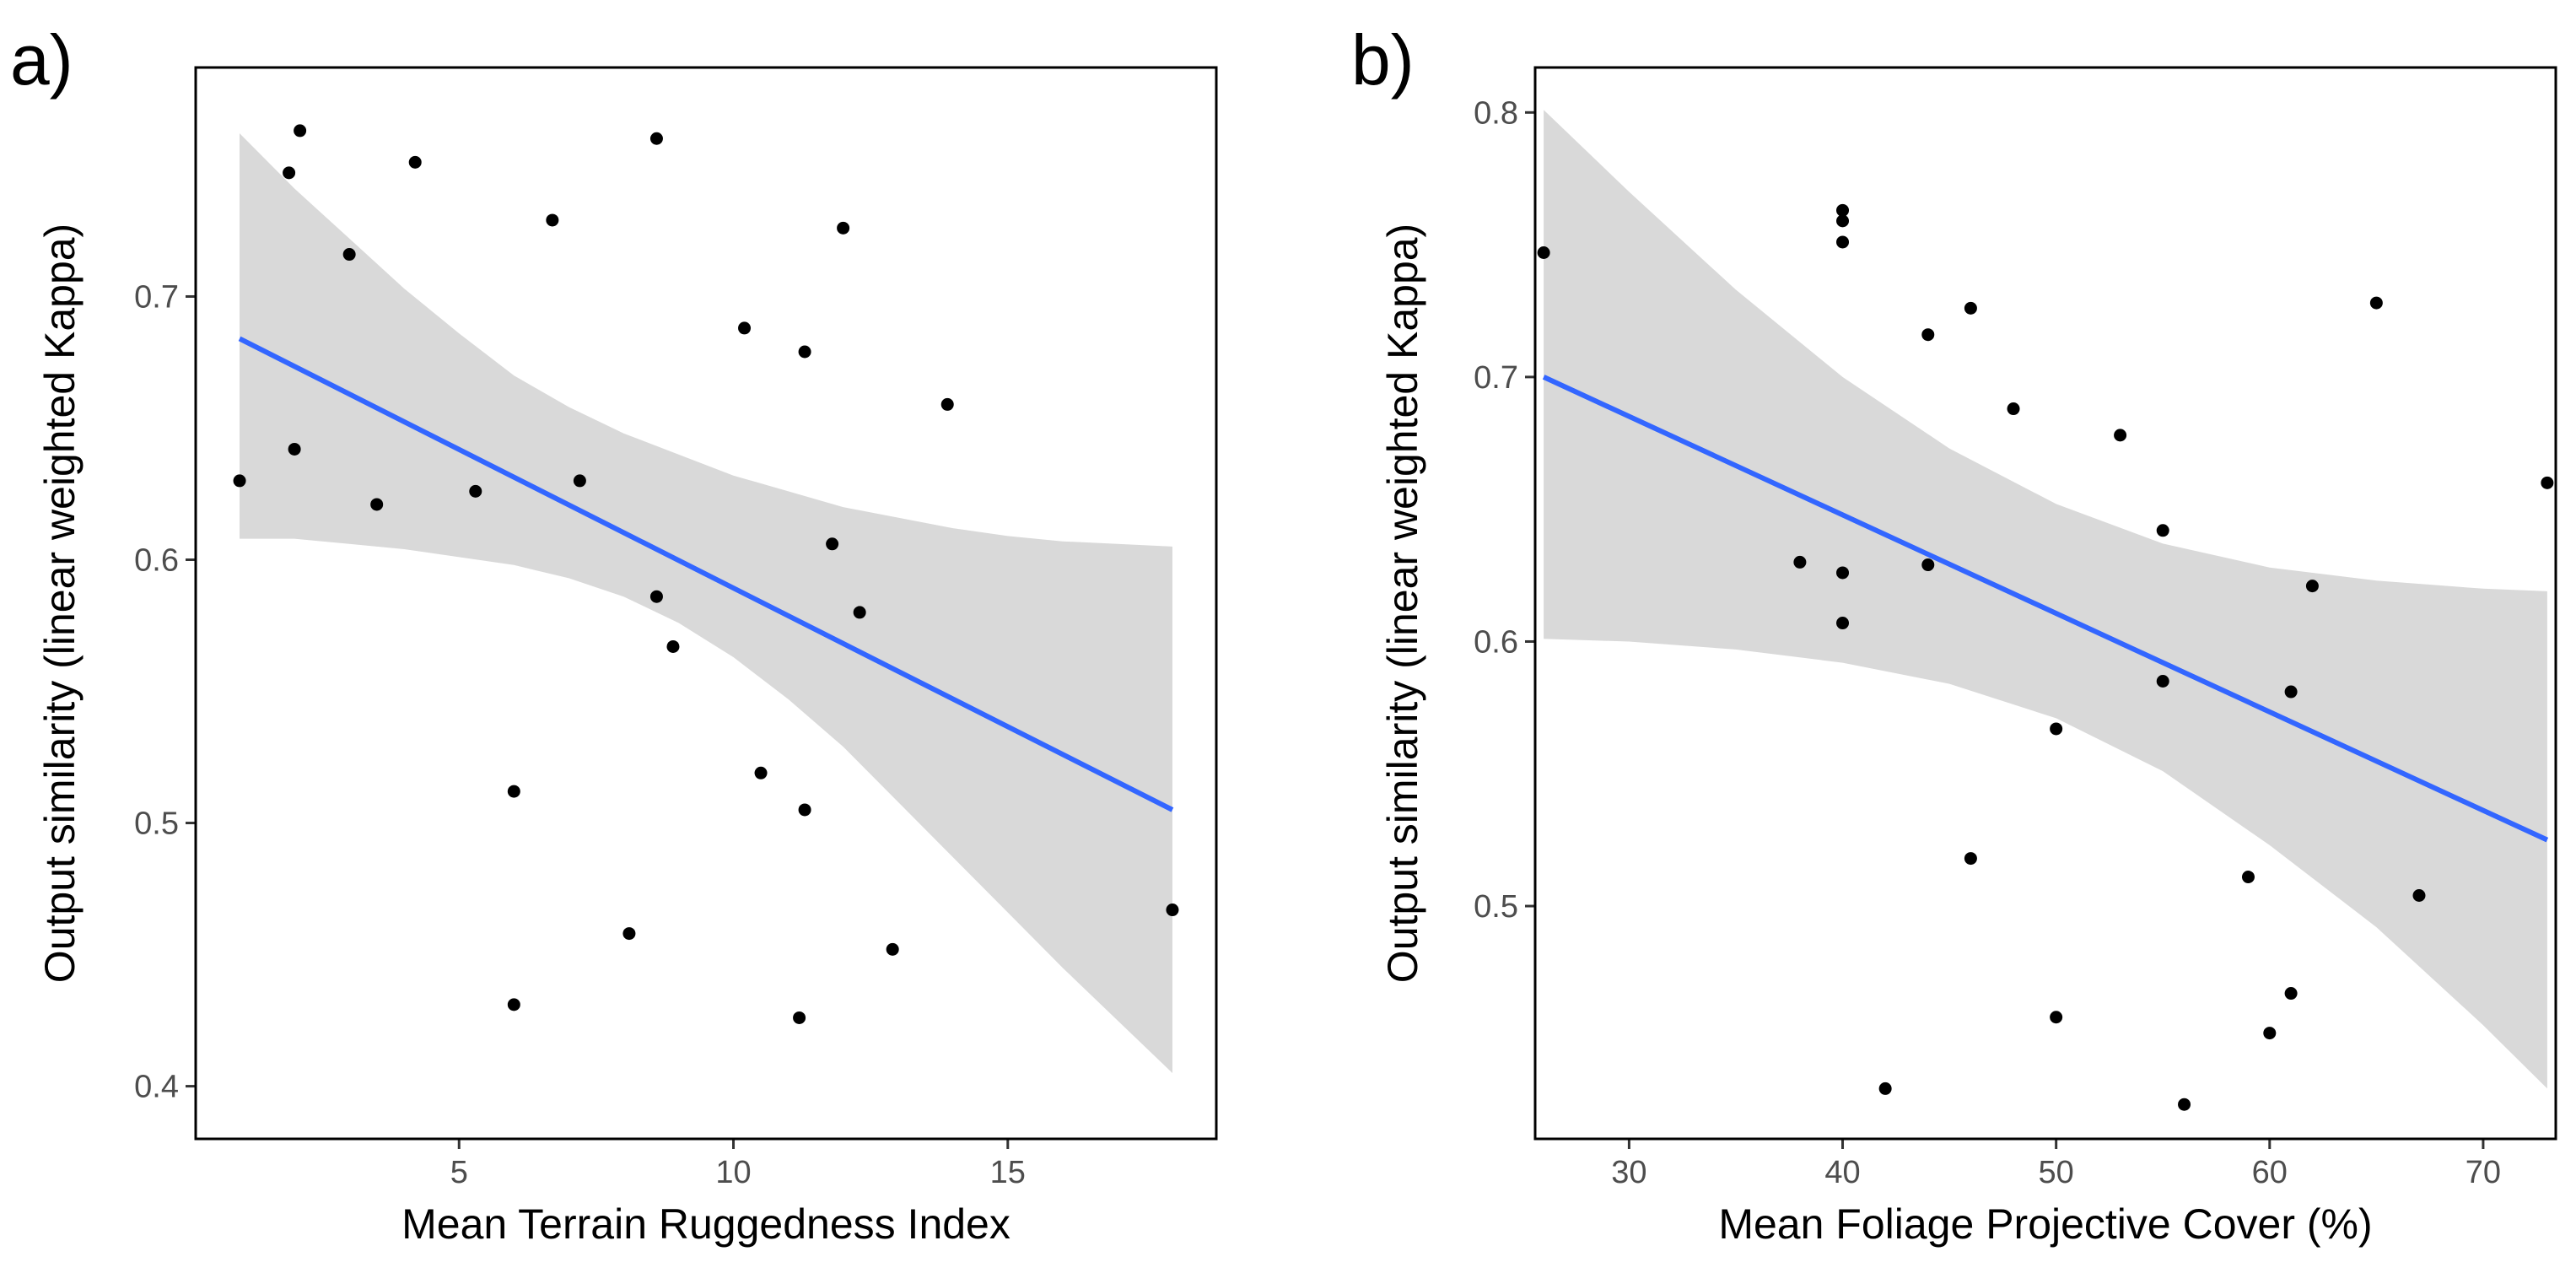  I want to click on y-tick-label-a-0.6: 0.6, so click(156, 561).